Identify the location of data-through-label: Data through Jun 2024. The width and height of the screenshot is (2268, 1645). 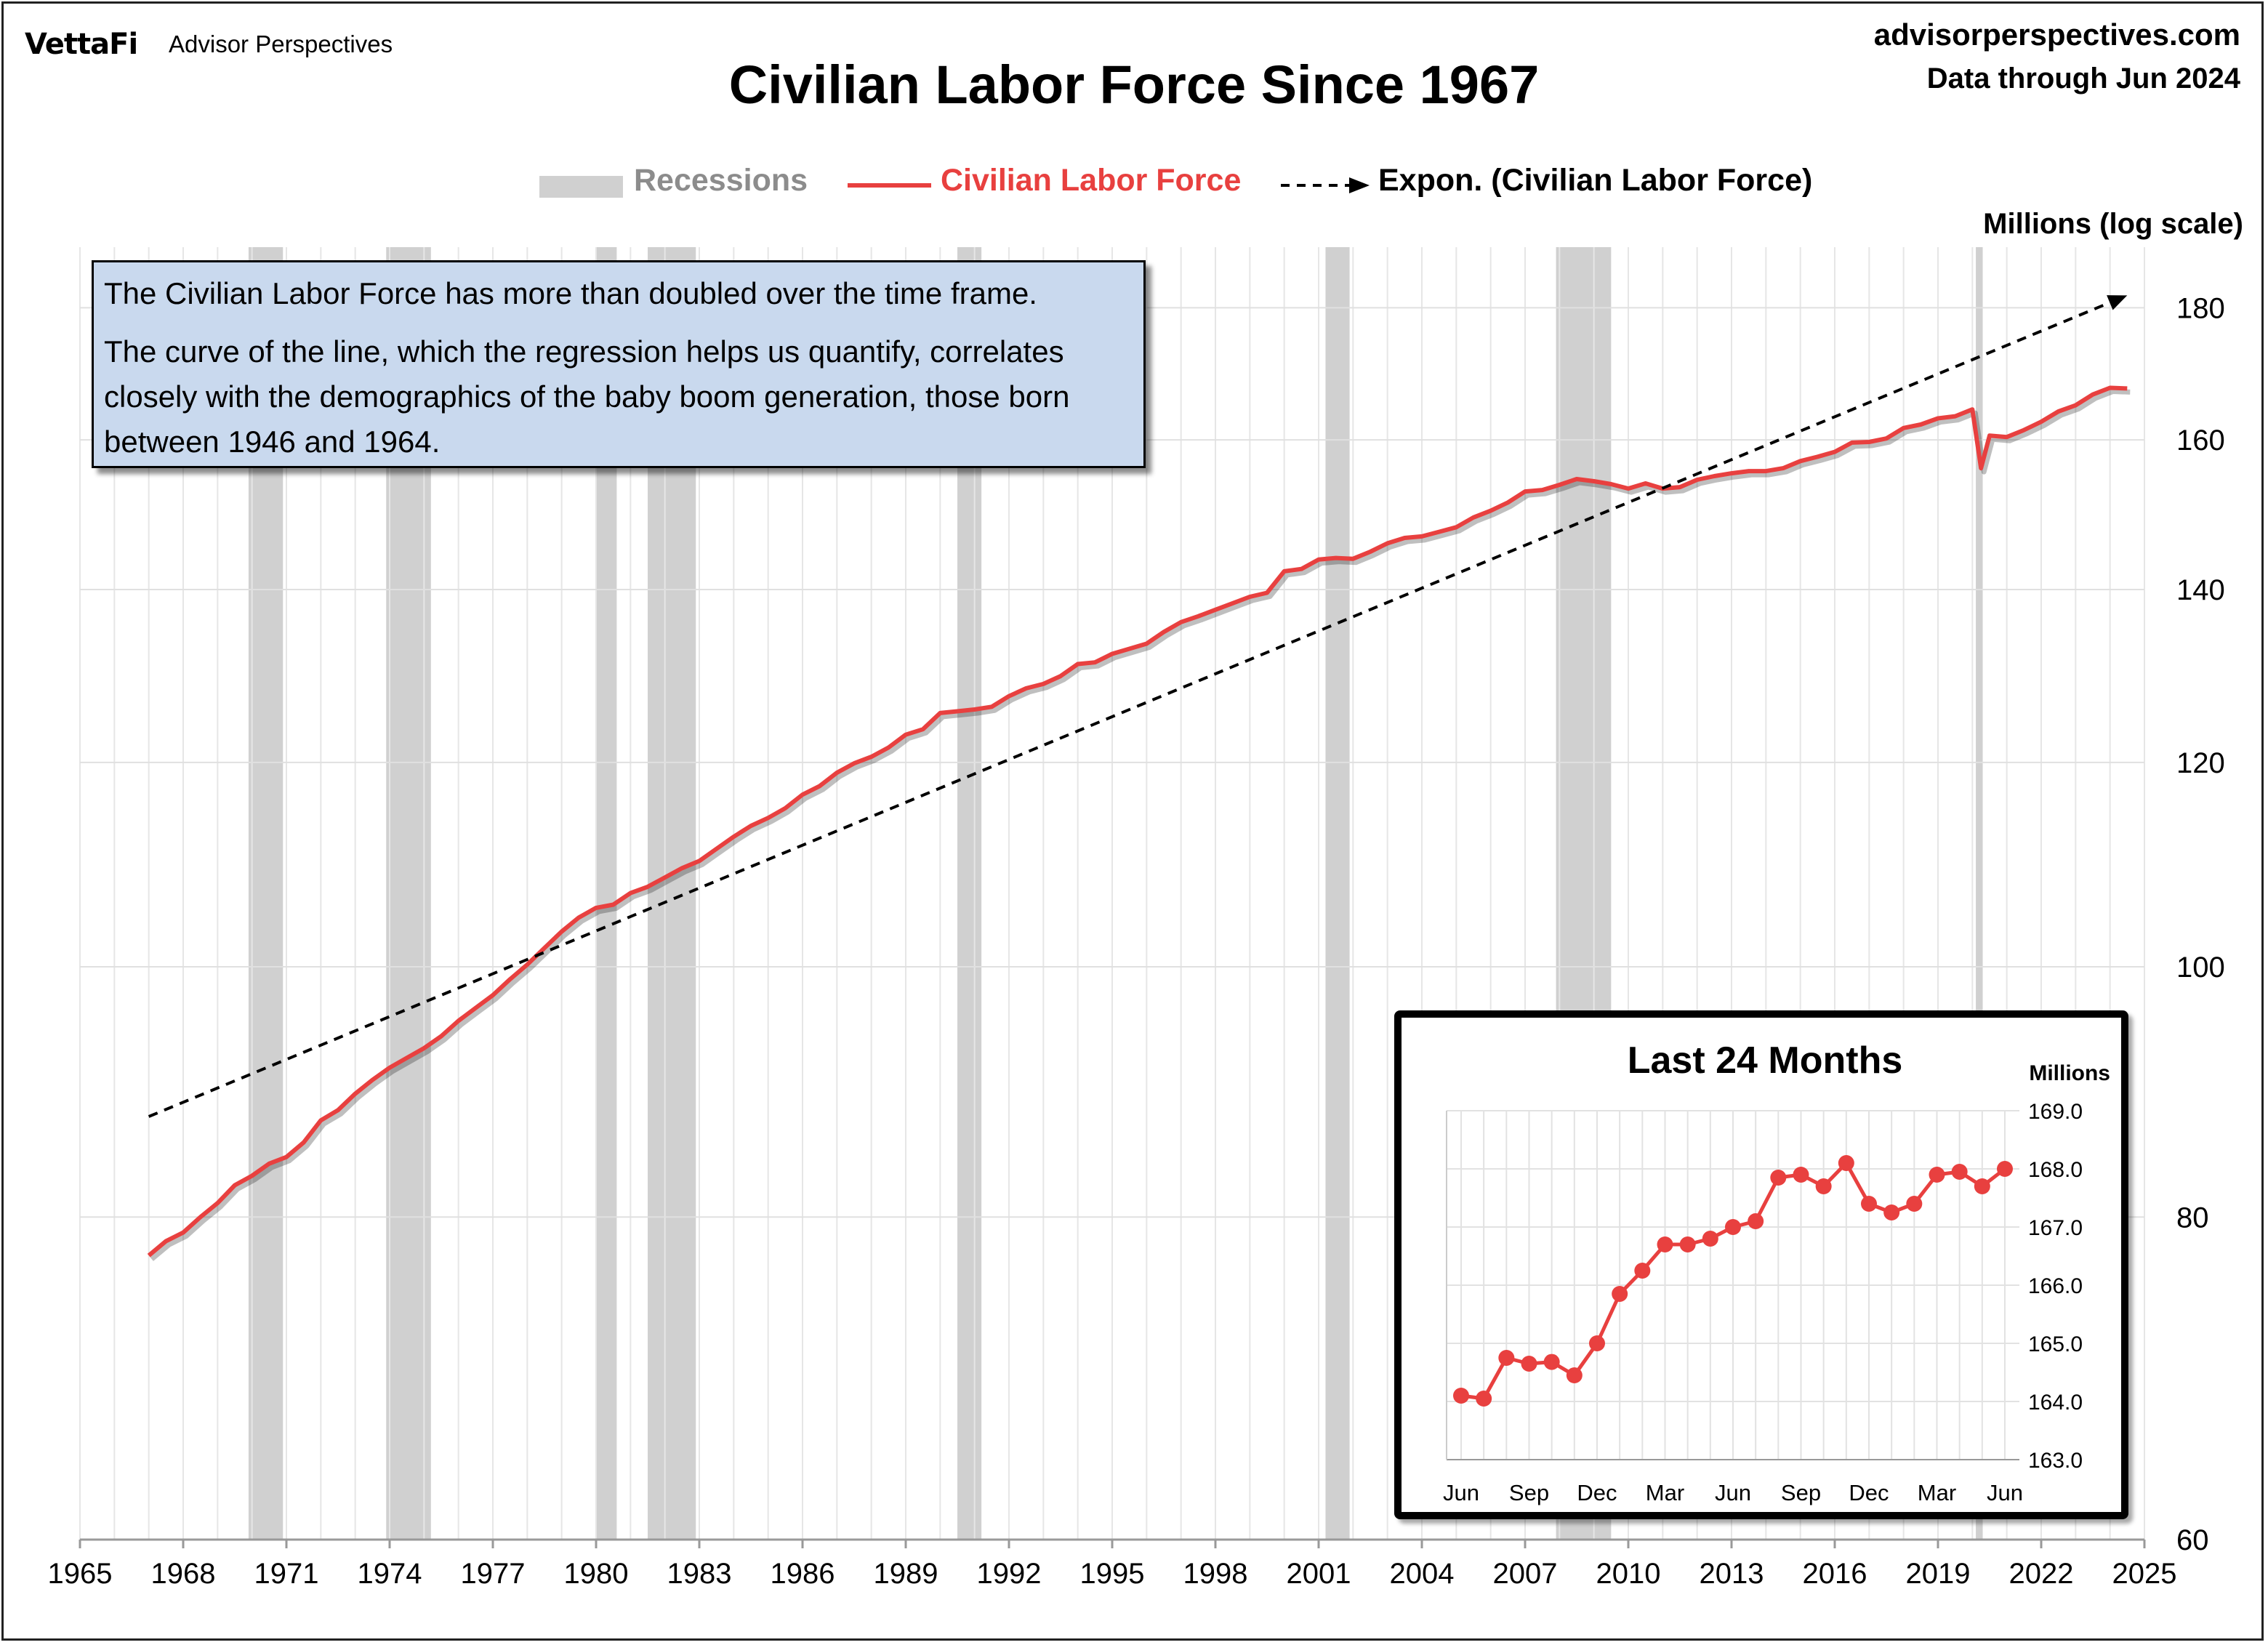
(2083, 78).